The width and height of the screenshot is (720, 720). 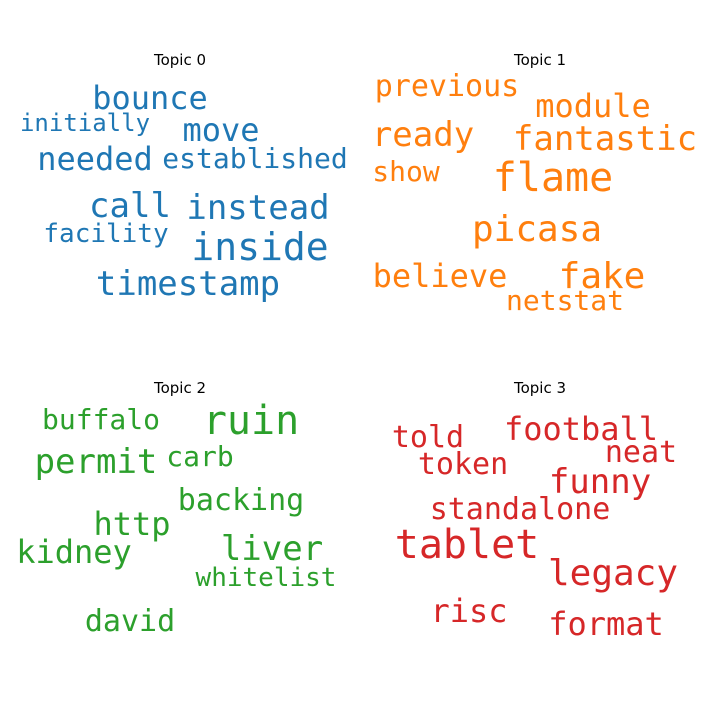 What do you see at coordinates (258, 208) in the screenshot?
I see `word-instead: instead` at bounding box center [258, 208].